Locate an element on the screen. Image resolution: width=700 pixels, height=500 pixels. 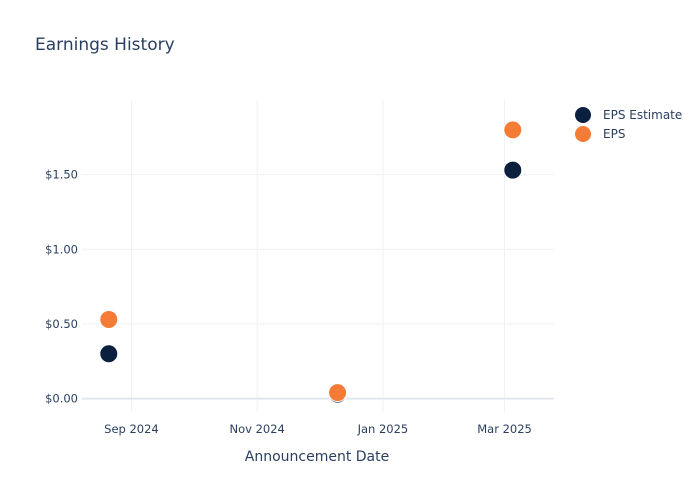
legend: EPS Estimate EPS is located at coordinates (628, 124).